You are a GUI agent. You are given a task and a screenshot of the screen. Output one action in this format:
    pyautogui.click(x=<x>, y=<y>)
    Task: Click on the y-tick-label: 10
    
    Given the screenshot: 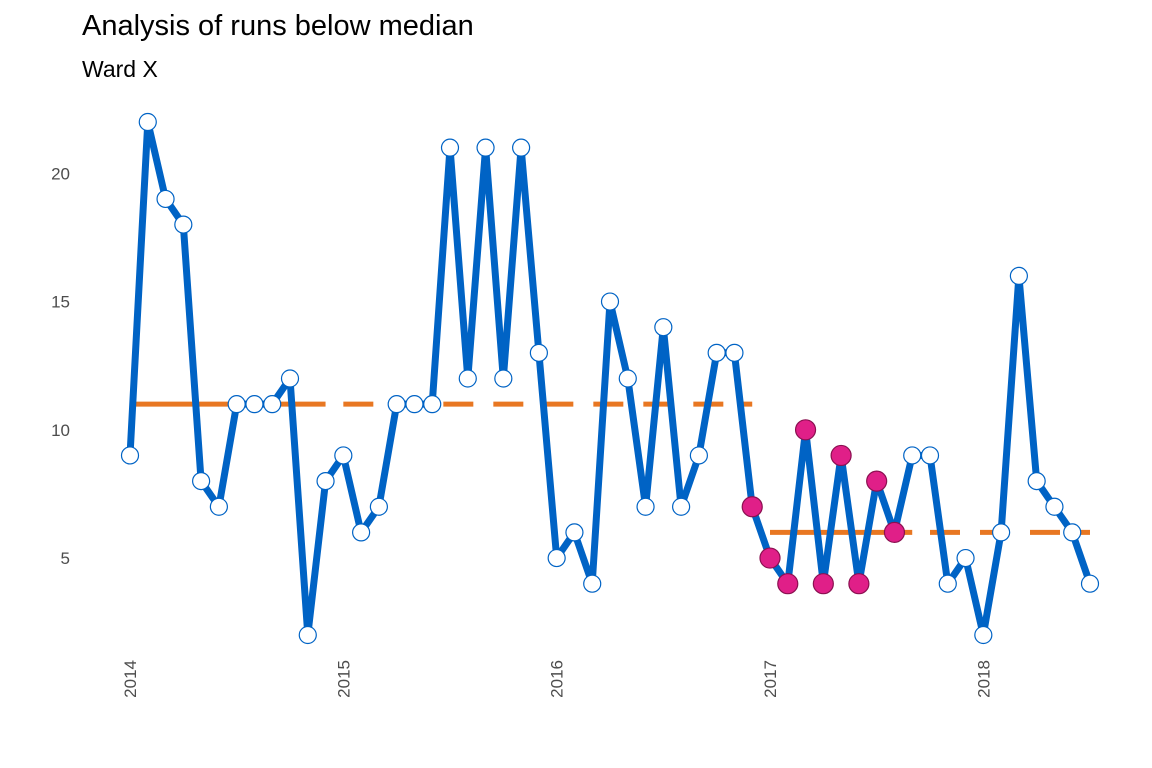 What is the action you would take?
    pyautogui.click(x=60, y=430)
    